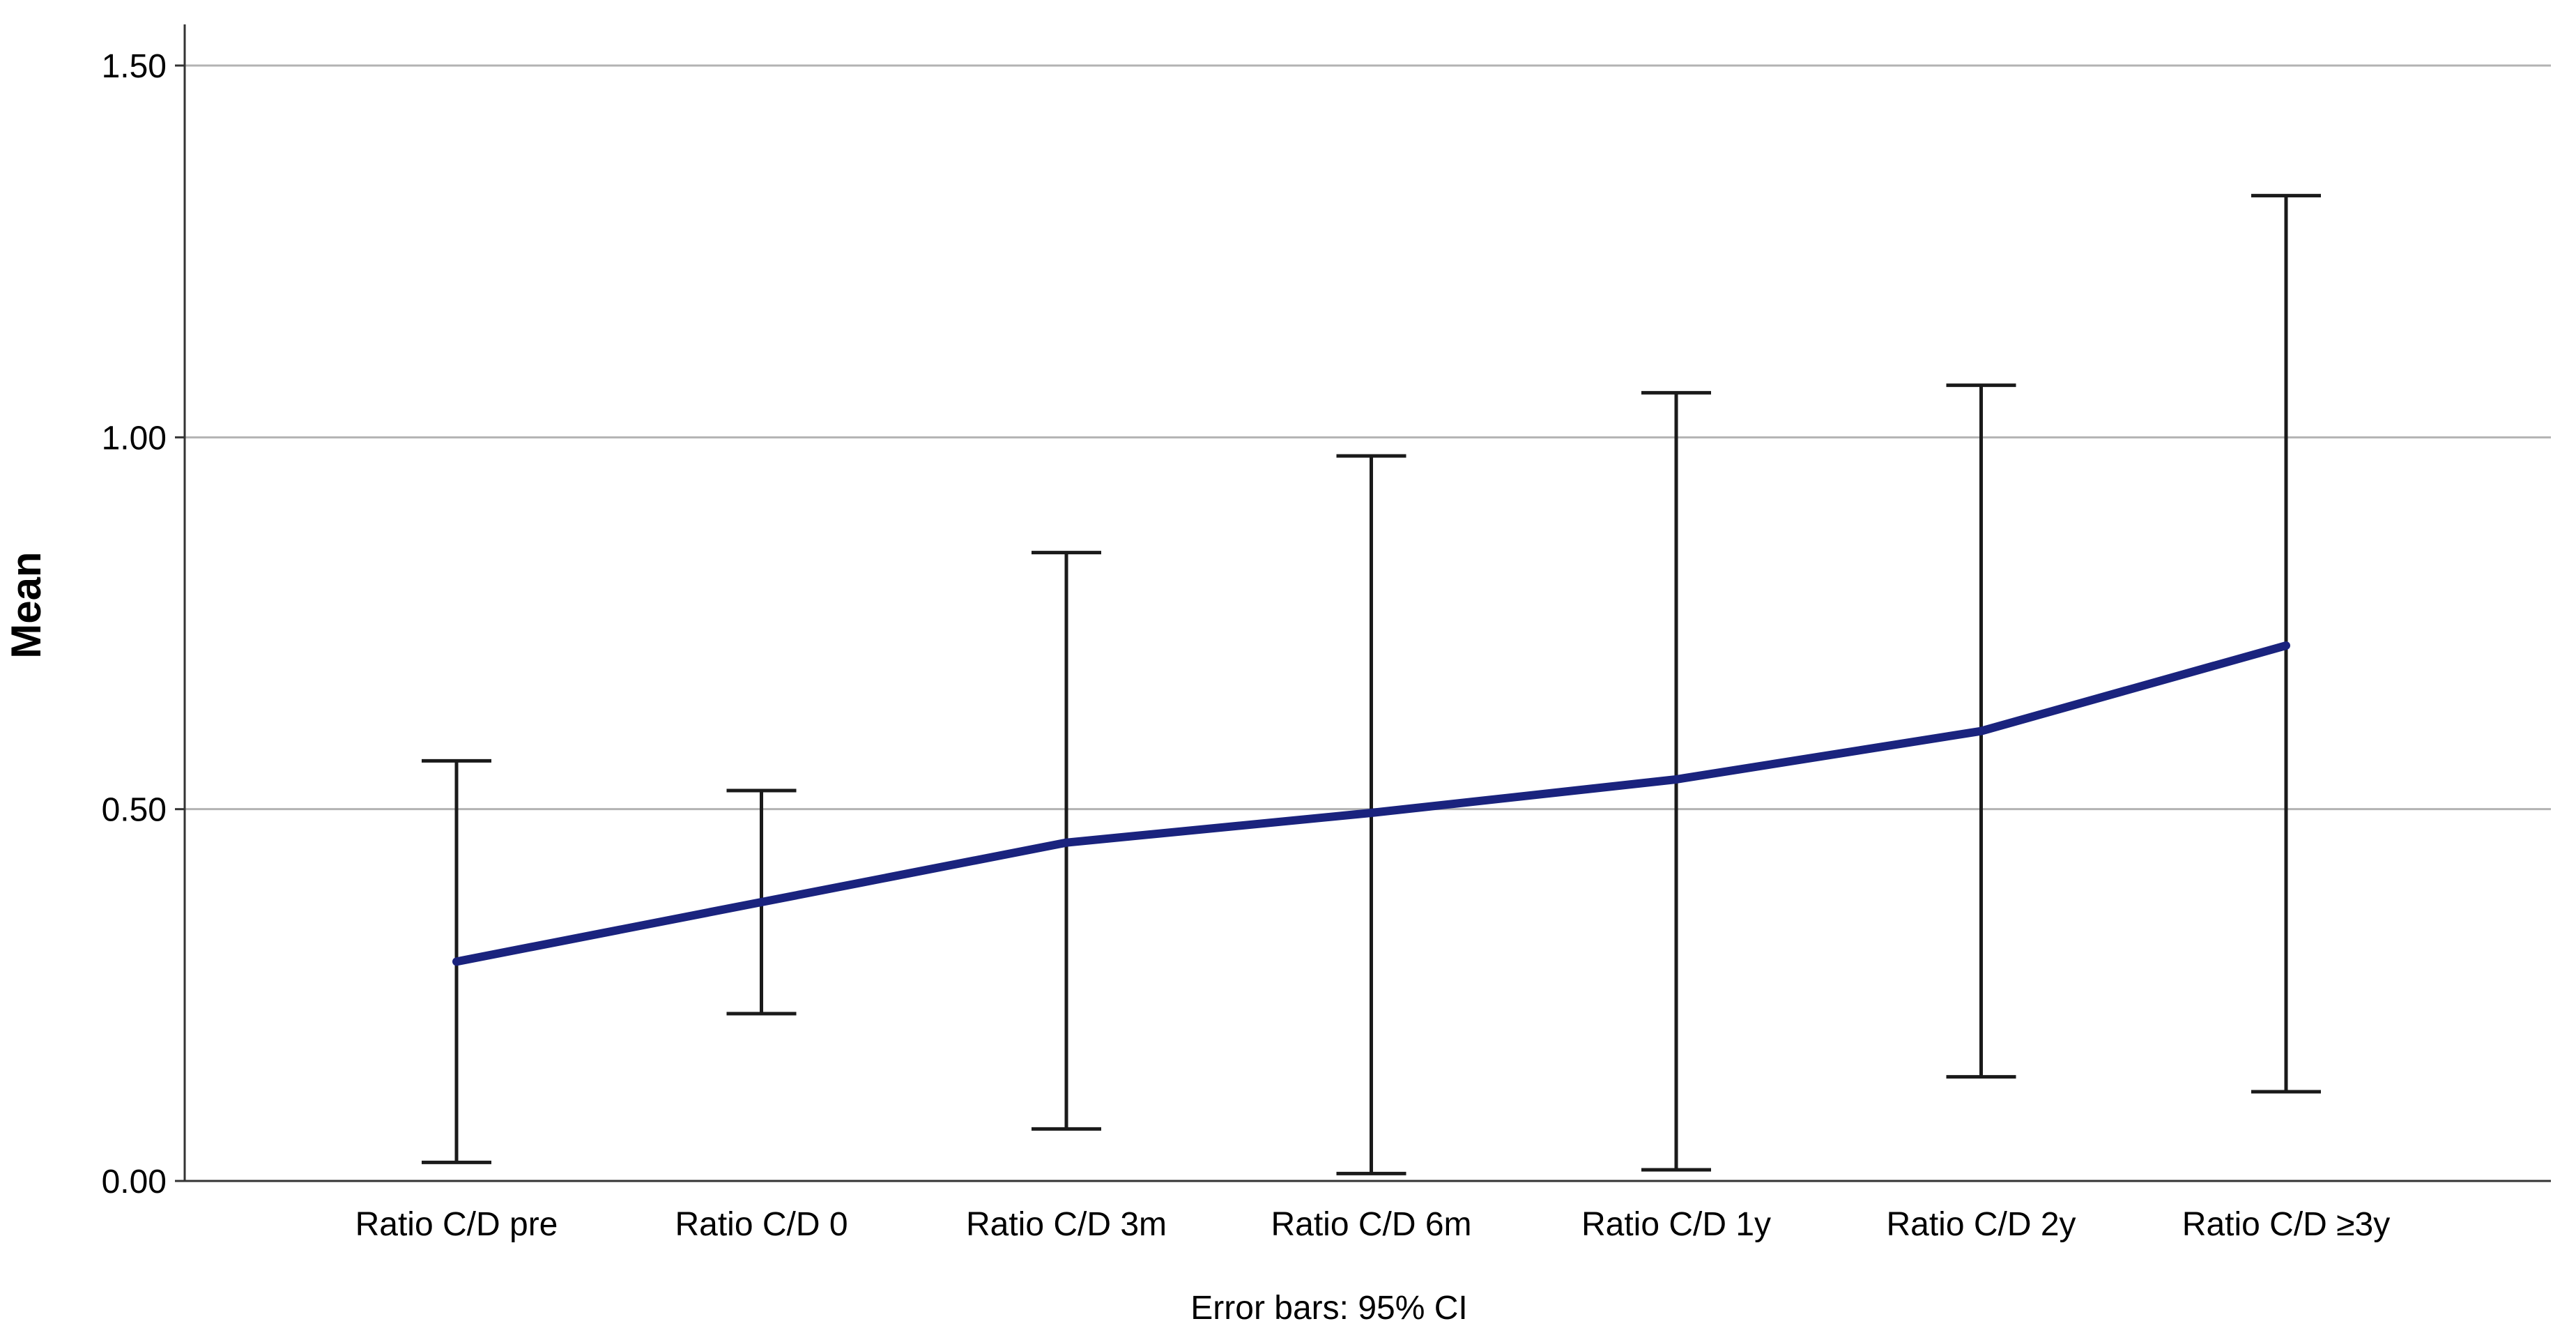 Image resolution: width=2576 pixels, height=1342 pixels. I want to click on y-tick-label: 1.00, so click(134, 438).